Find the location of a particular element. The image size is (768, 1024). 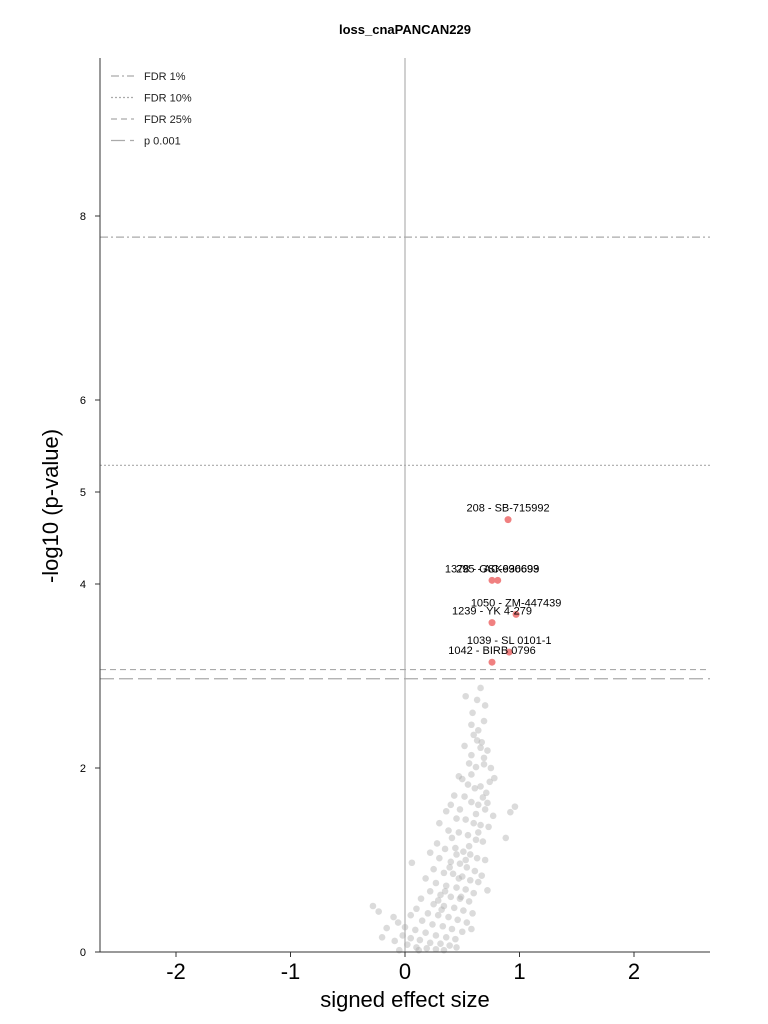

chart-title: loss_cnaPANCAN229 is located at coordinates (405, 29).